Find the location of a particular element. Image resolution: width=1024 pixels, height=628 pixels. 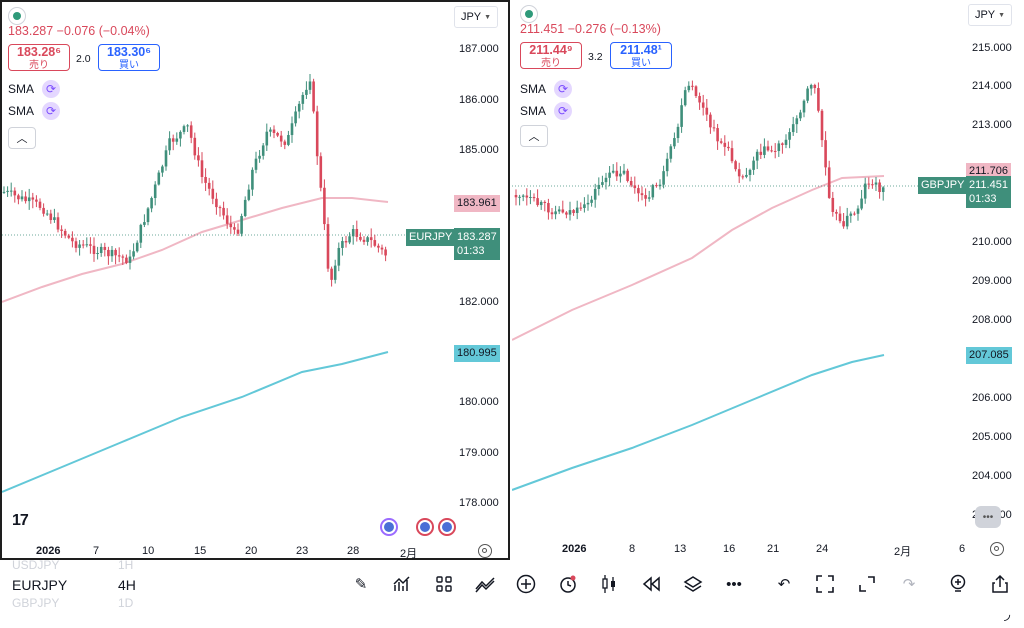

compare-icon is located at coordinates (485, 584).